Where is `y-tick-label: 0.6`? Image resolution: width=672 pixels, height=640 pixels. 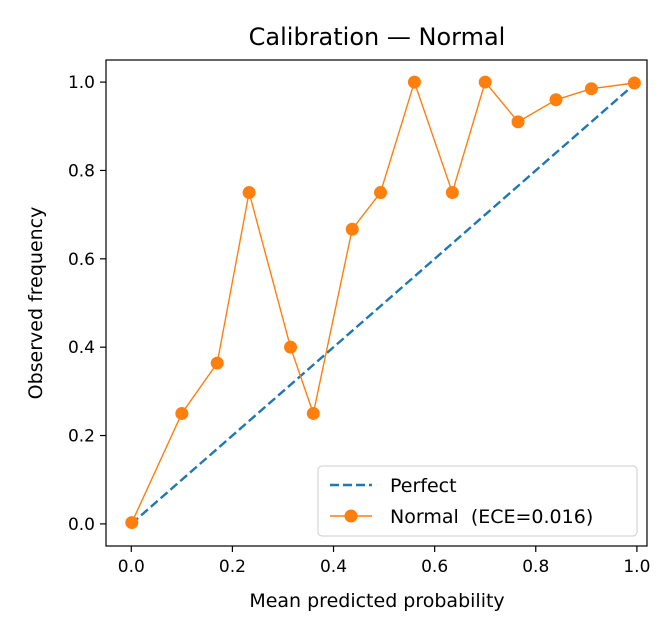 y-tick-label: 0.6 is located at coordinates (81, 260).